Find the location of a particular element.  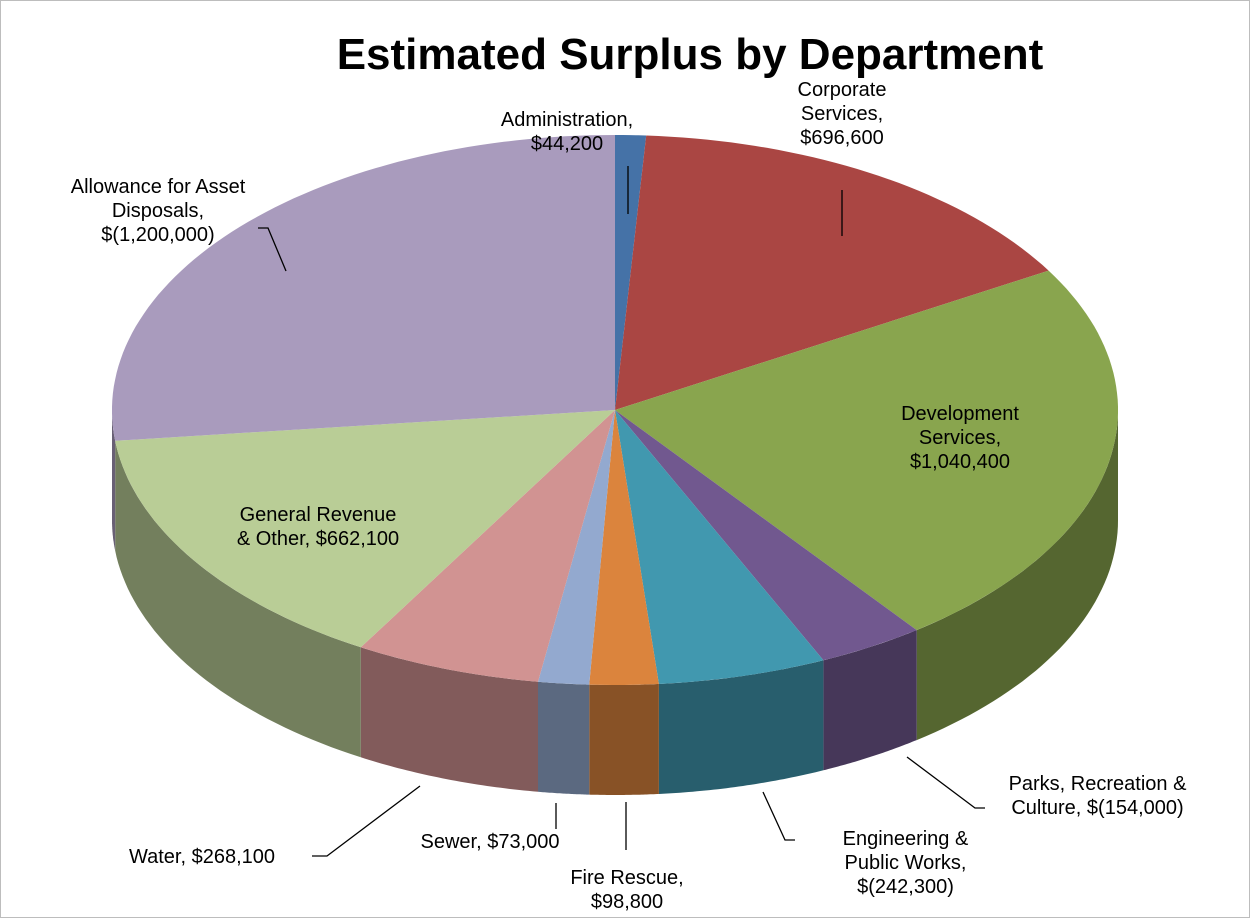

data-label: Fire Rescue, $98,800 is located at coordinates (627, 890).